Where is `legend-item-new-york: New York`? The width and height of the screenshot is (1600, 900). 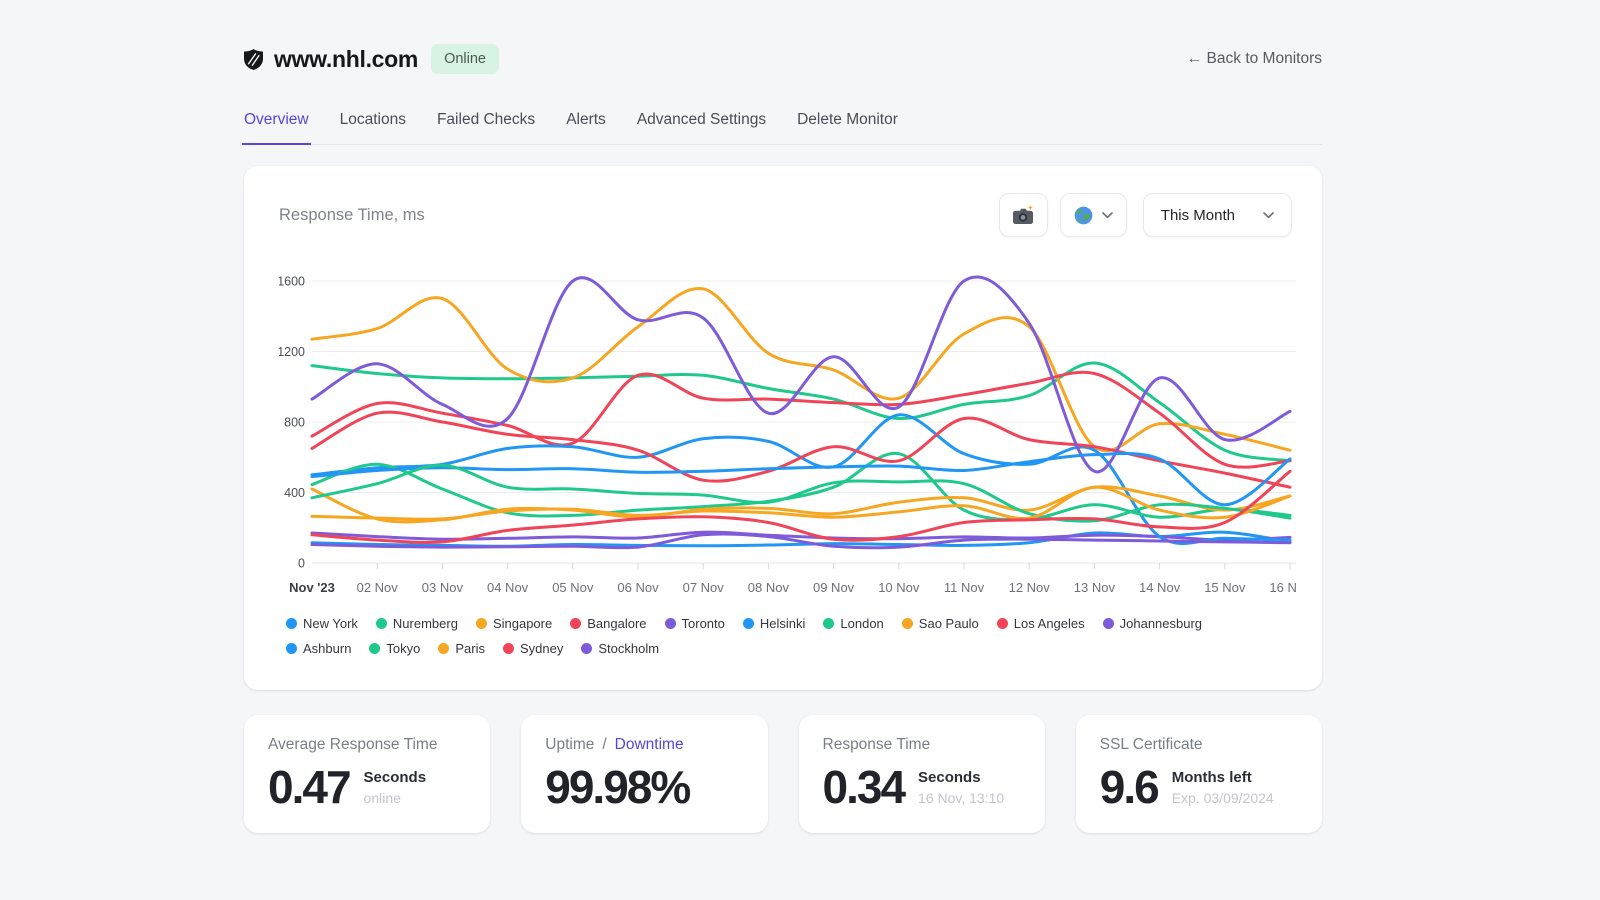 legend-item-new-york: New York is located at coordinates (322, 623).